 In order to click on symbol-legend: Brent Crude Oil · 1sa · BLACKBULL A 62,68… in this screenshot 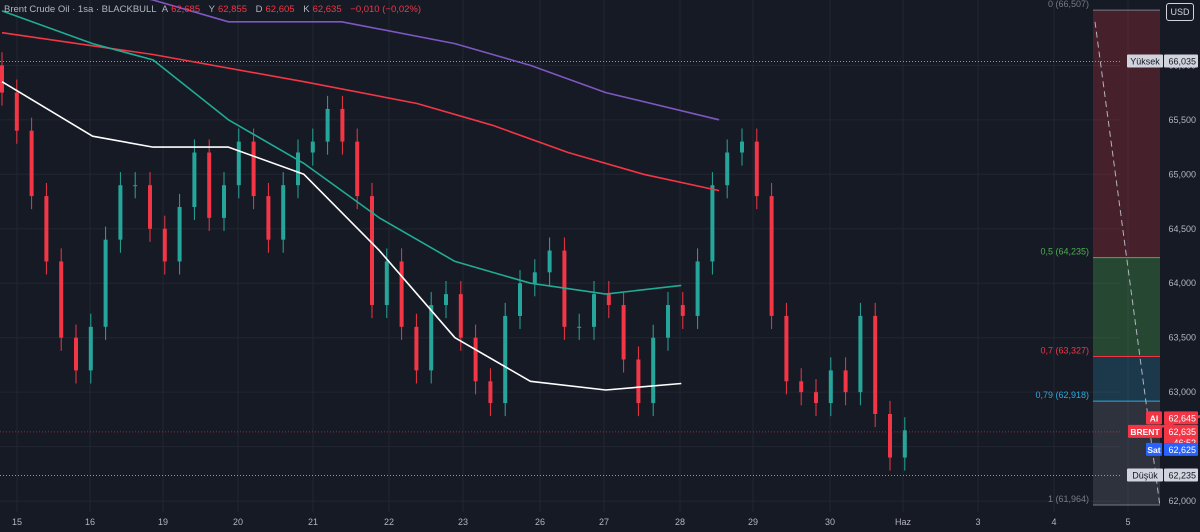, I will do `click(214, 9)`.